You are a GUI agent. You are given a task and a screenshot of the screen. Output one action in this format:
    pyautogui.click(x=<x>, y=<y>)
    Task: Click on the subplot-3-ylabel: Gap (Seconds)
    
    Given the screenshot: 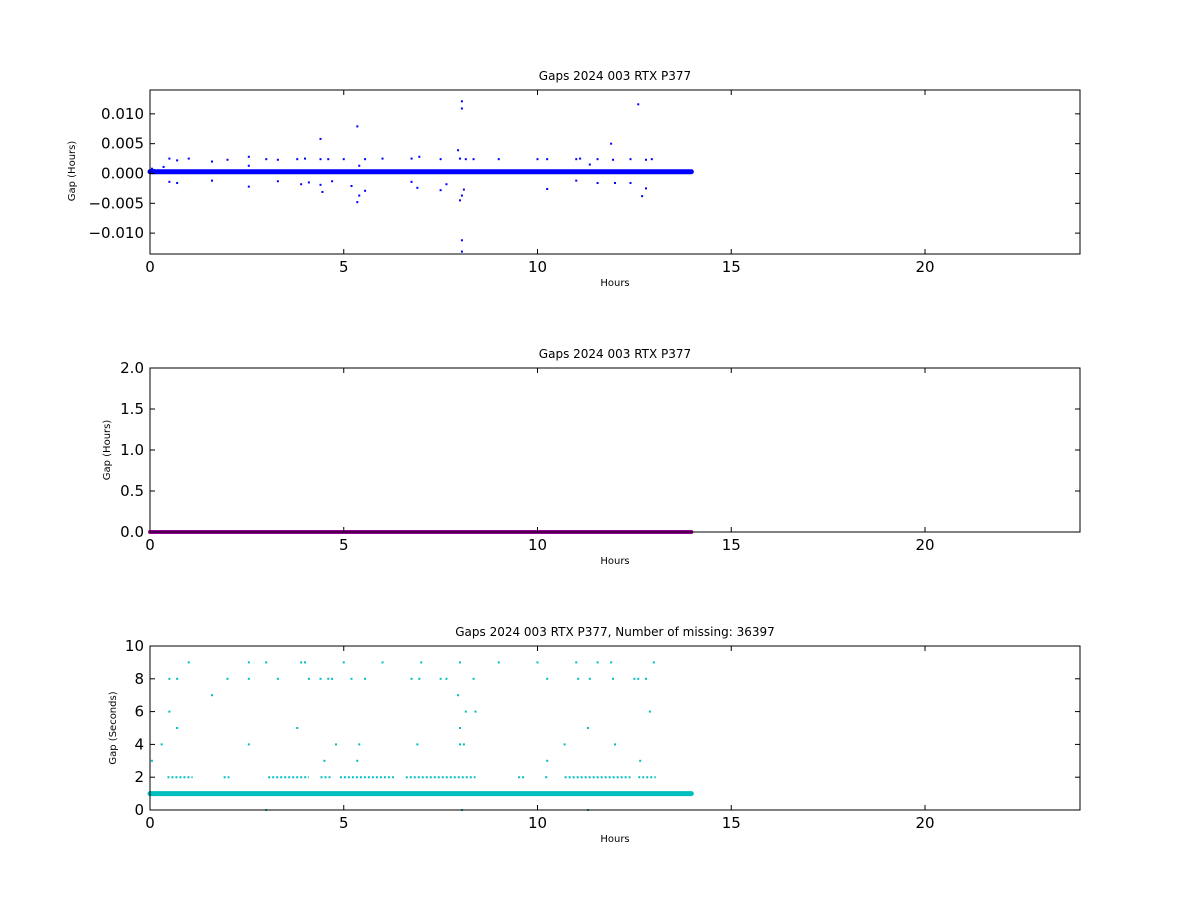 What is the action you would take?
    pyautogui.click(x=113, y=727)
    